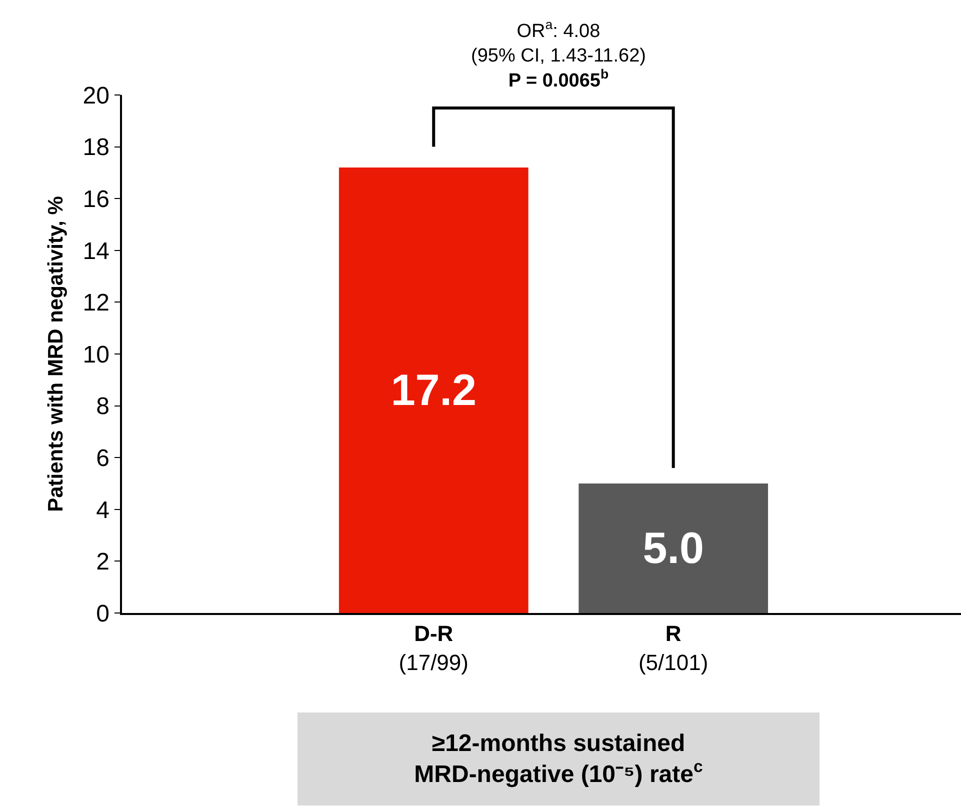 The width and height of the screenshot is (961, 806). Describe the element at coordinates (56, 354) in the screenshot. I see `y-axis-title: Patients with MRD negativity, %` at that location.